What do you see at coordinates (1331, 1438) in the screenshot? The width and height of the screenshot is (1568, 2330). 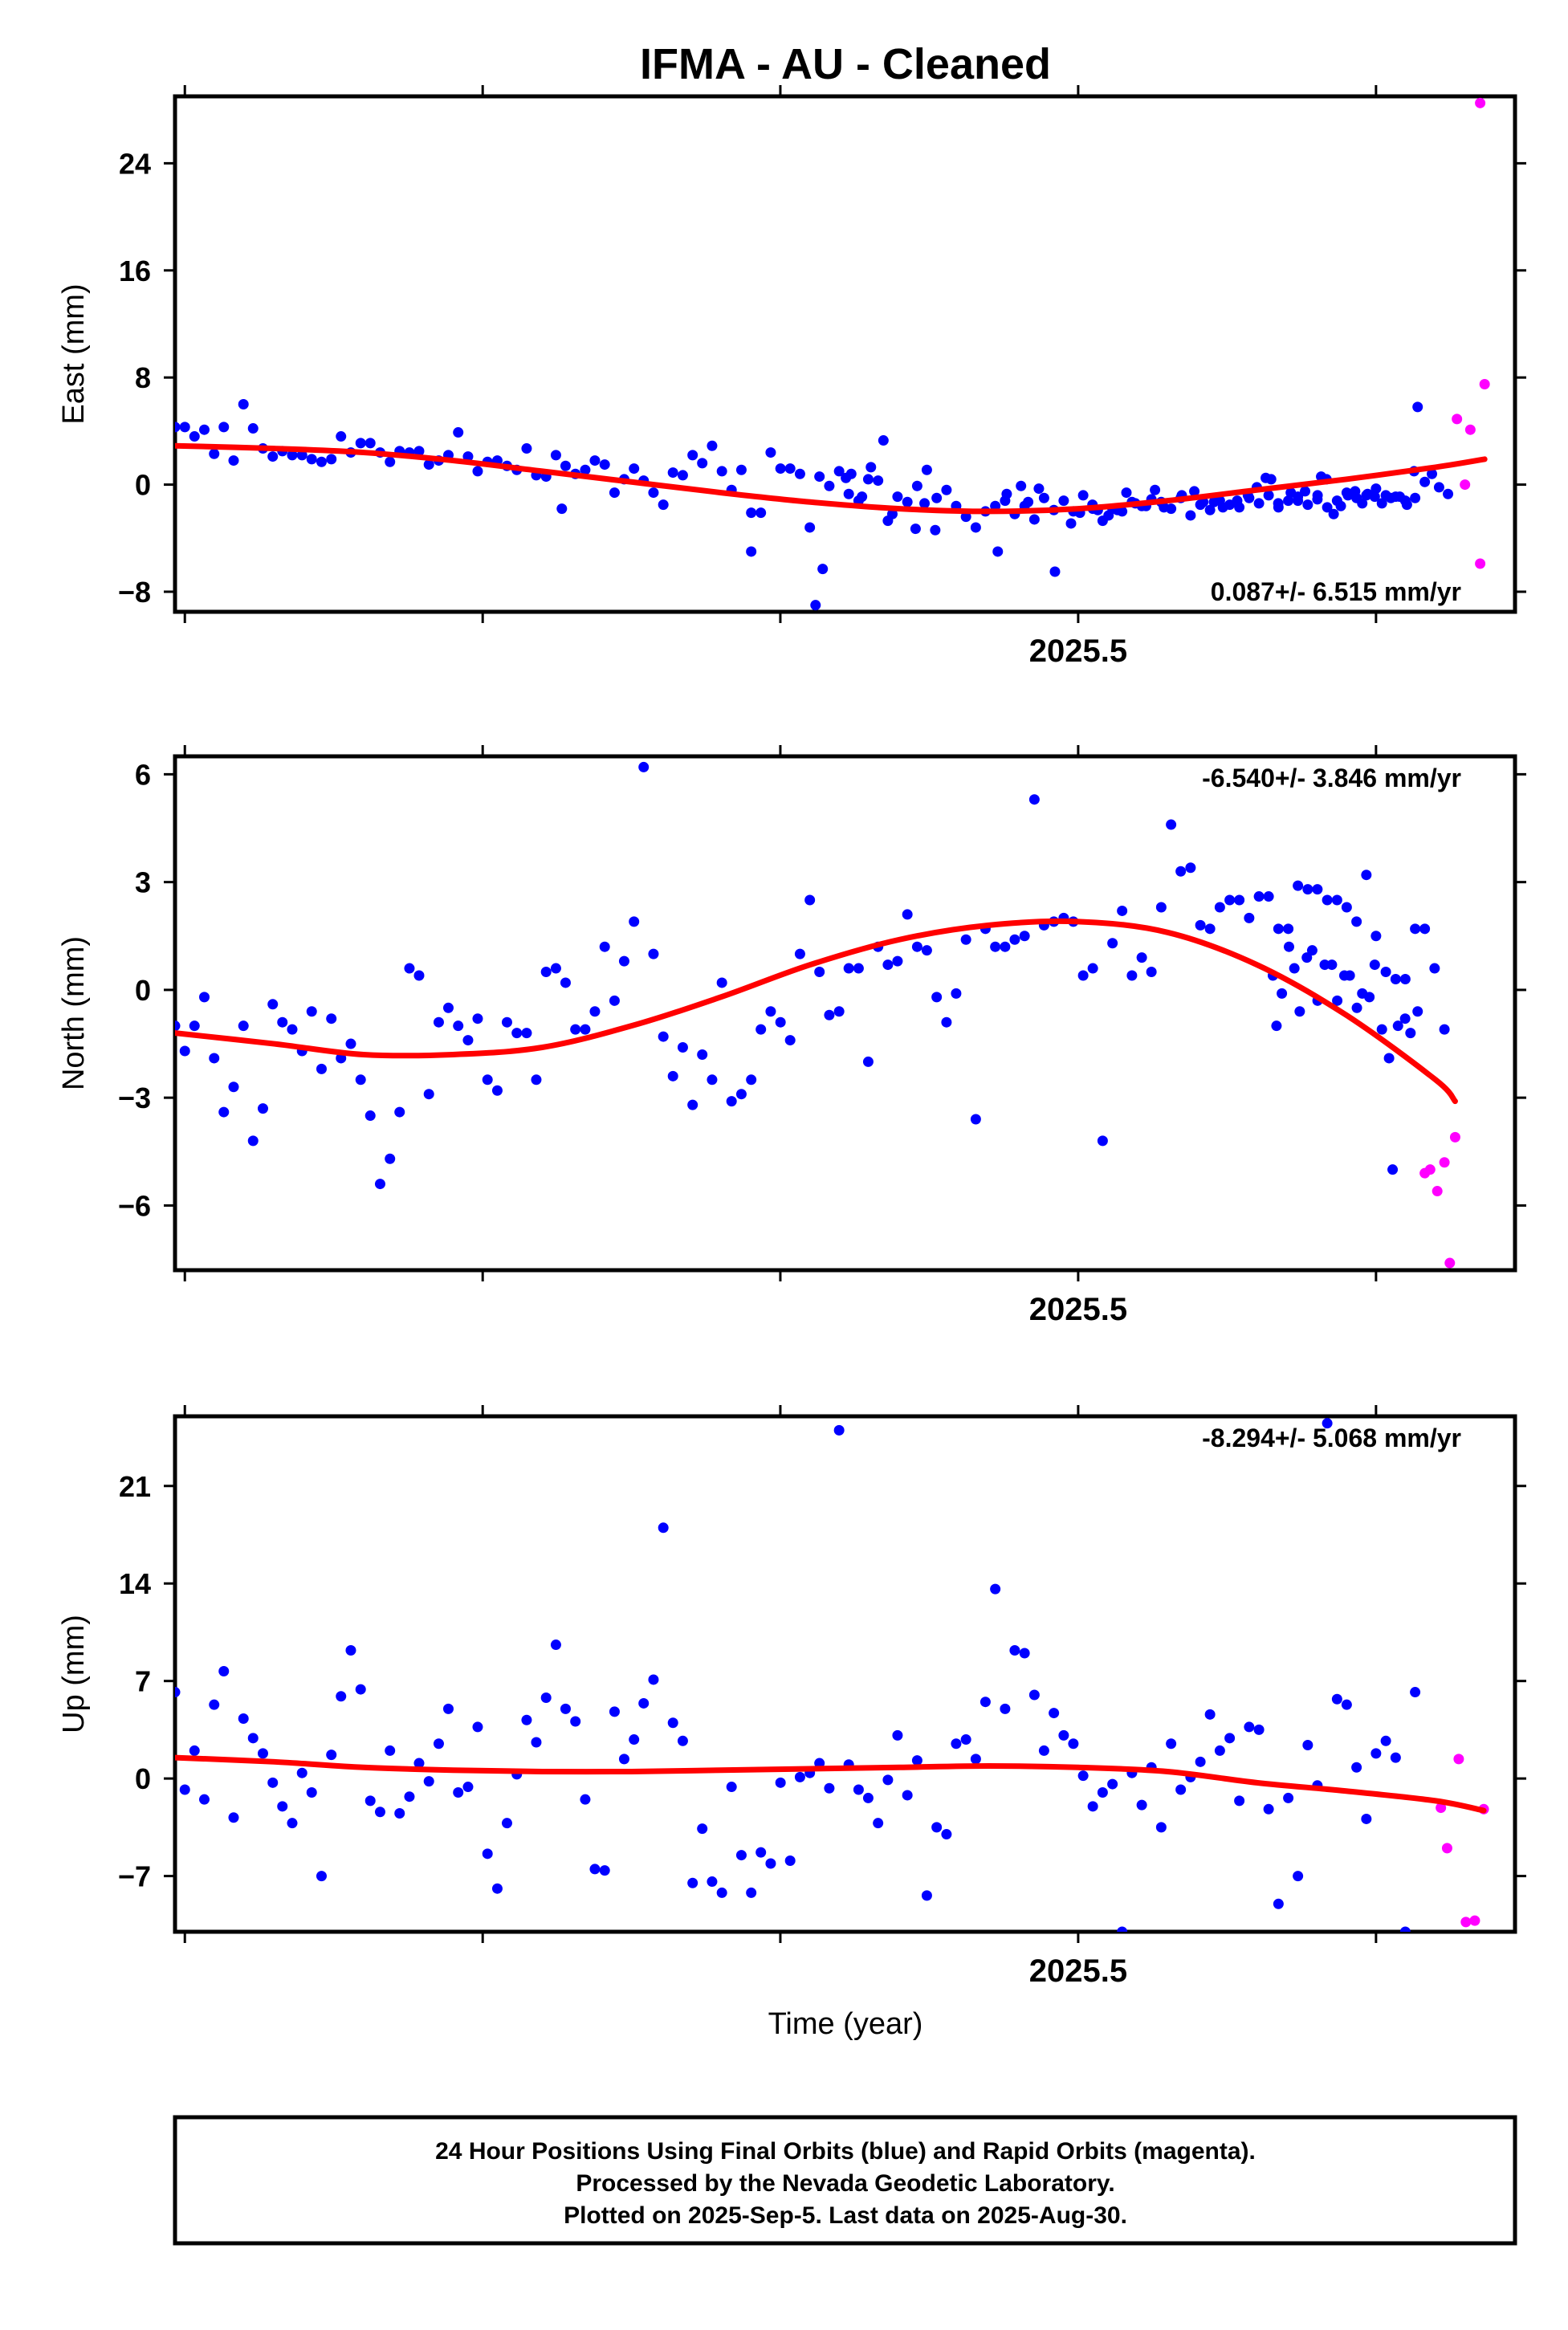 I see `rate-label-up: -8.294+/- 5.068 mm/yr` at bounding box center [1331, 1438].